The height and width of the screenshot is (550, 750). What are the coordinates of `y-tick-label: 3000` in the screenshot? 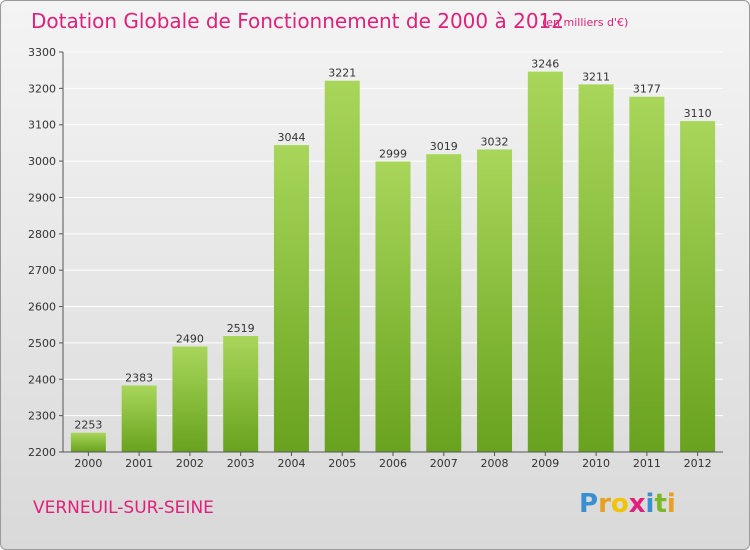 It's located at (42, 161).